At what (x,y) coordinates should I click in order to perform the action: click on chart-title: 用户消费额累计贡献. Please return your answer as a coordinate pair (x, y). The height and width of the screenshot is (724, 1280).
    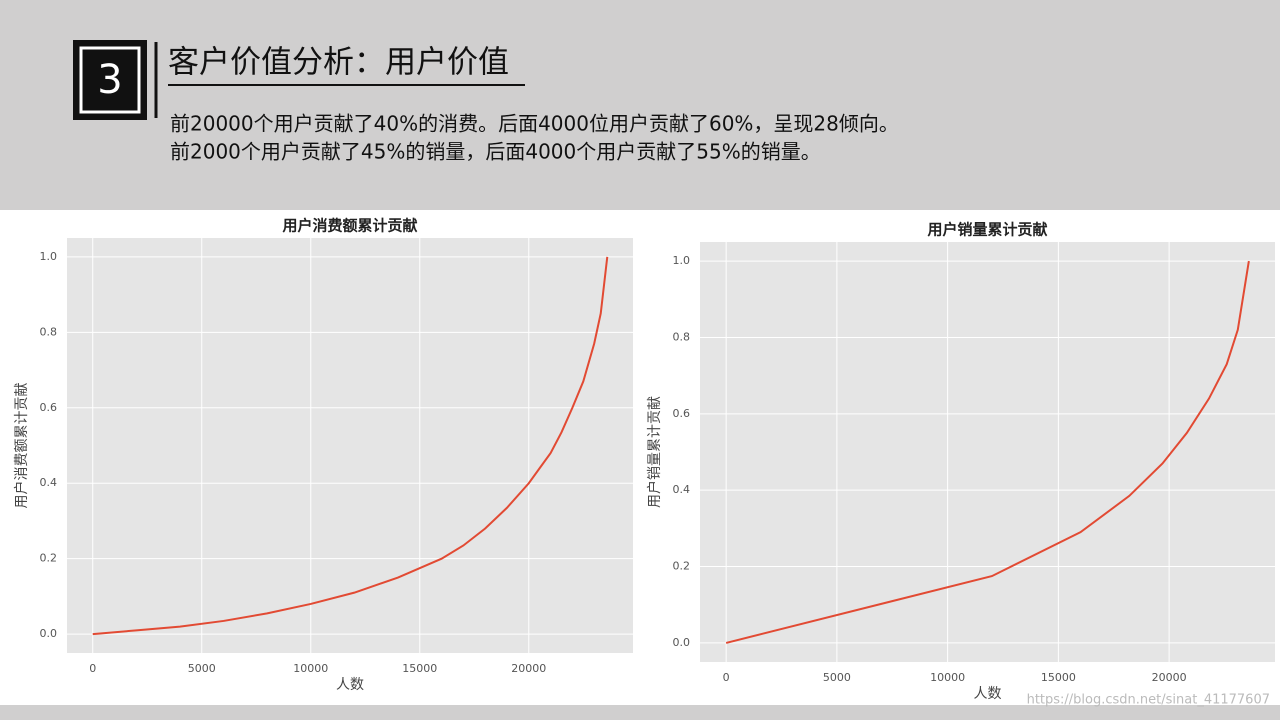
    Looking at the image, I should click on (349, 226).